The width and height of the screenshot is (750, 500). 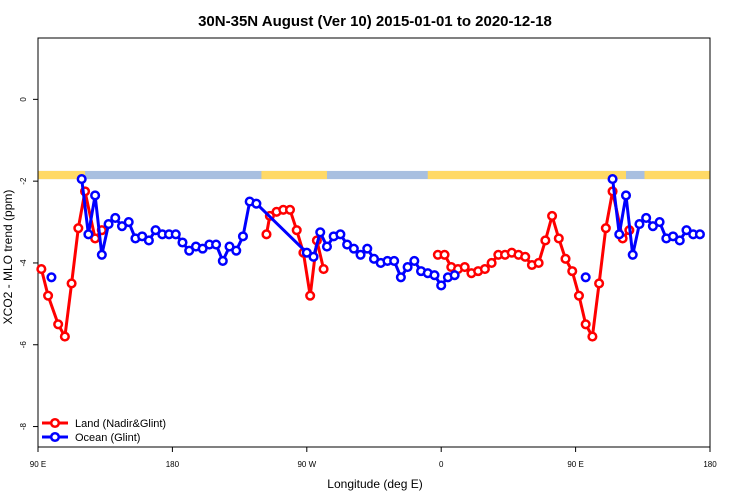 I want to click on x-tick-label: 90 W, so click(x=306, y=464).